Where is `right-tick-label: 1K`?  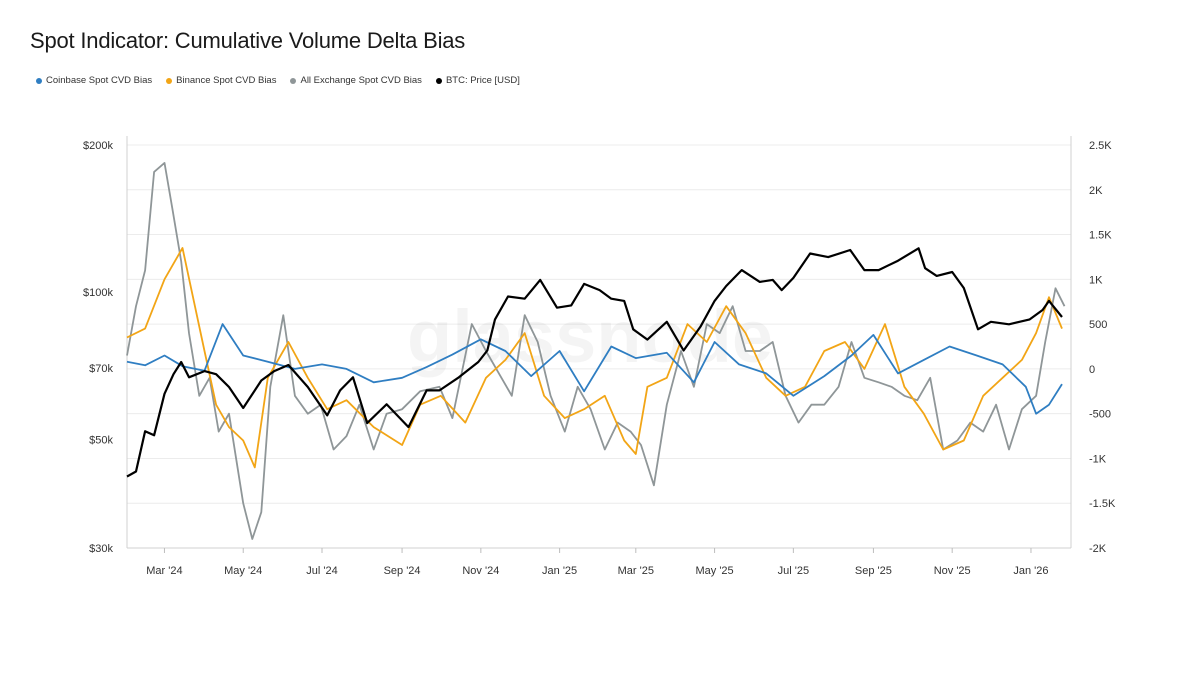 right-tick-label: 1K is located at coordinates (1096, 280).